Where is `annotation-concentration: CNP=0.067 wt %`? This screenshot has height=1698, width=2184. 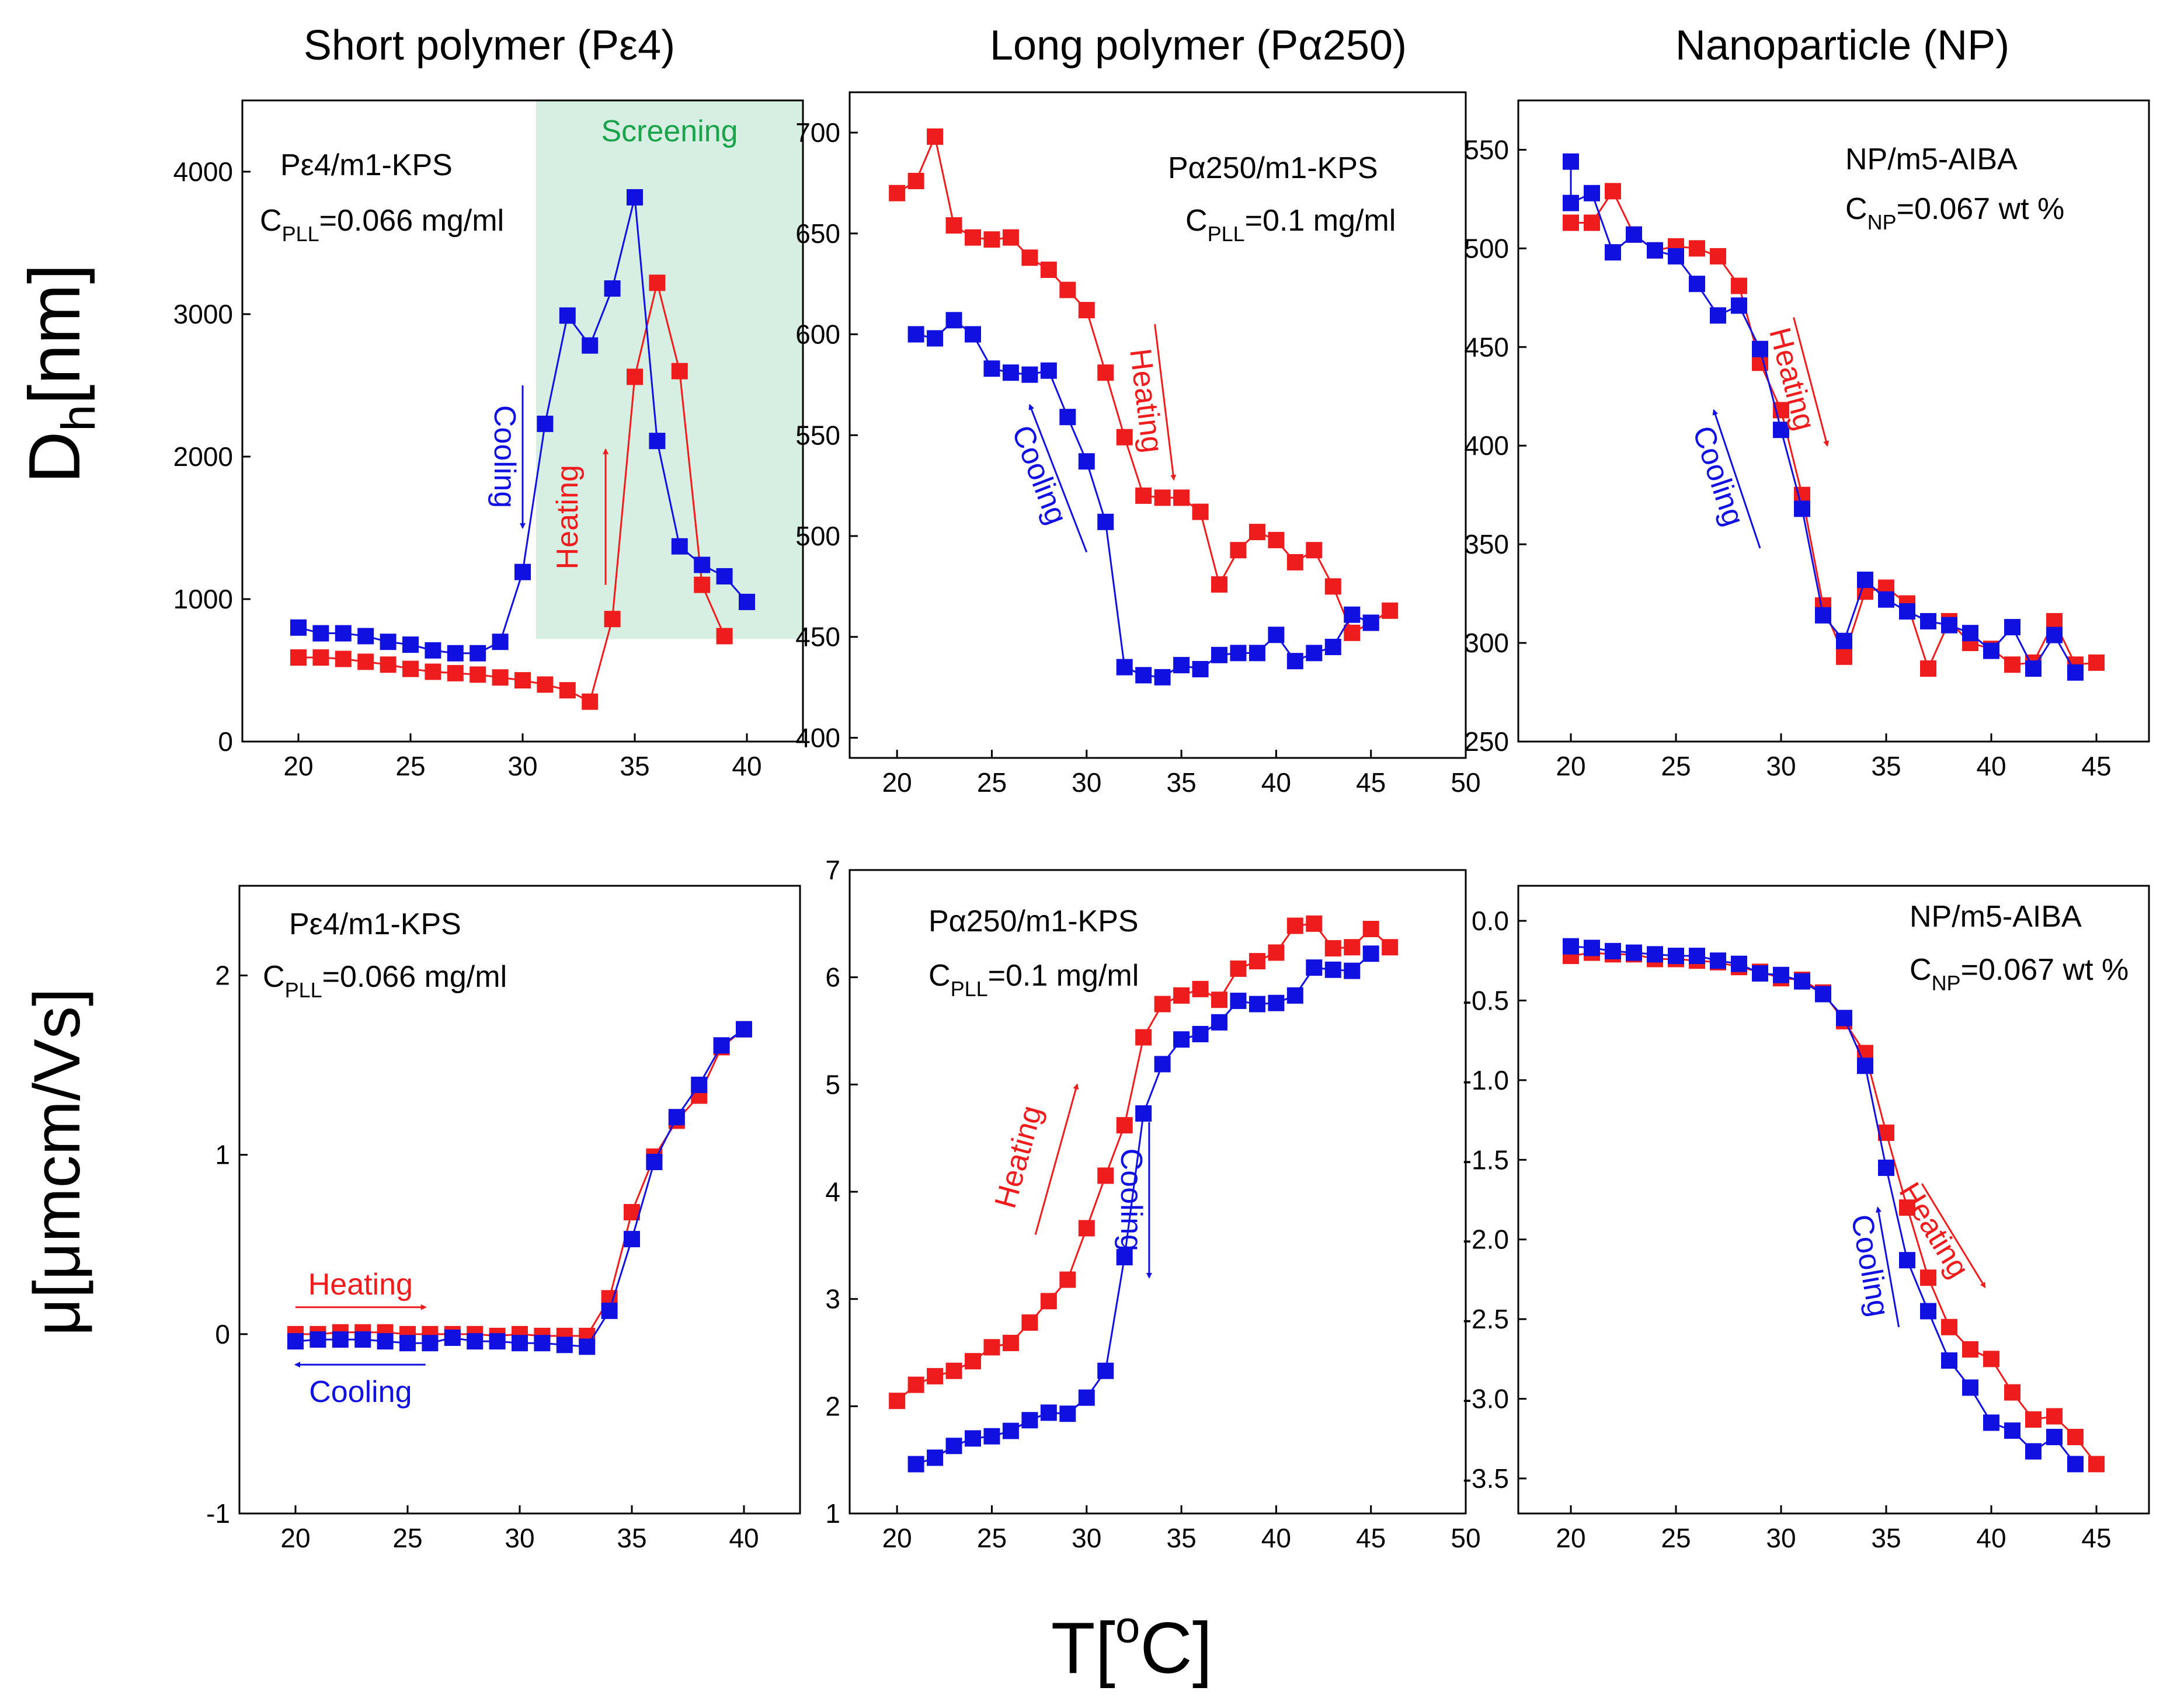
annotation-concentration: CNP=0.067 wt % is located at coordinates (1954, 213).